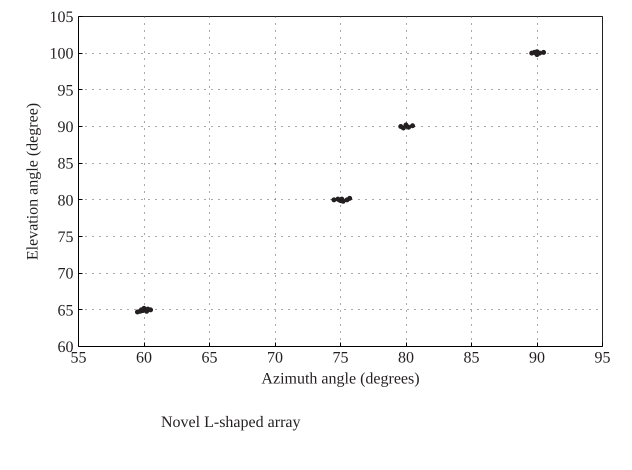  What do you see at coordinates (66, 164) in the screenshot?
I see `y-tick-label: 85` at bounding box center [66, 164].